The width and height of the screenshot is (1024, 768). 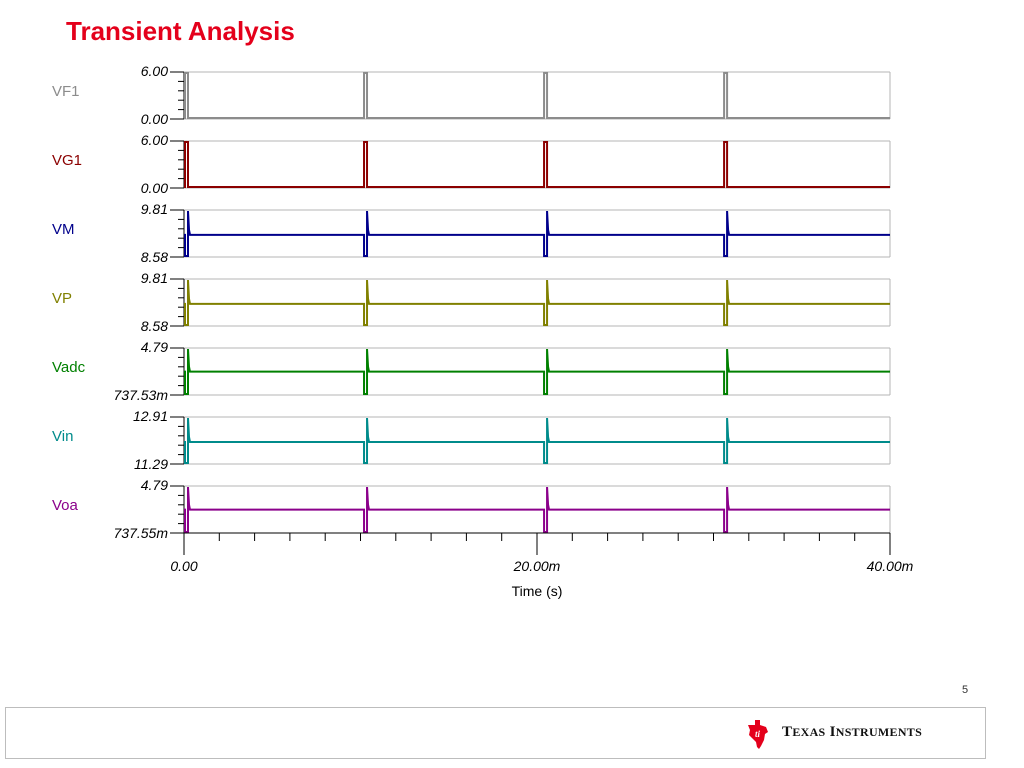 What do you see at coordinates (141, 395) in the screenshot?
I see `y-tick-label-min-vadc: 737.53m` at bounding box center [141, 395].